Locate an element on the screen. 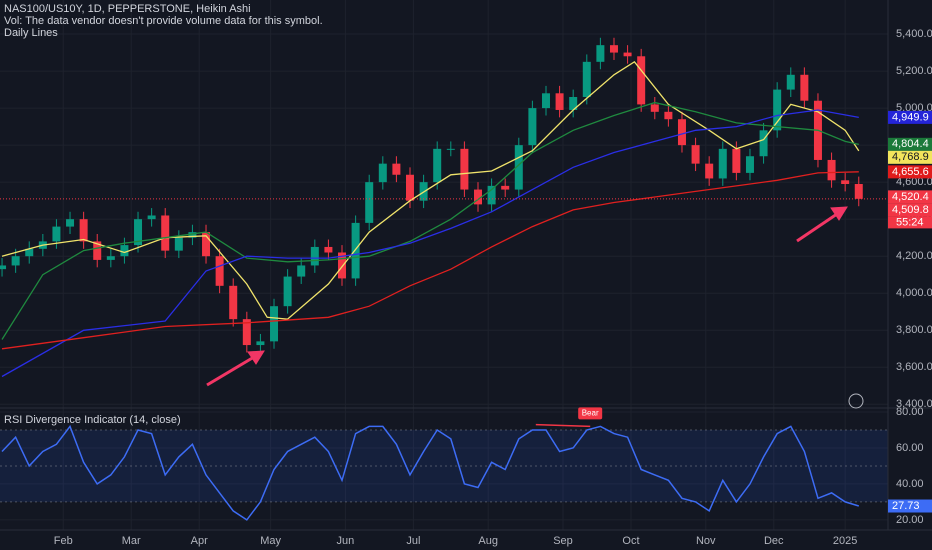  y-tick-label: 5,200.0 is located at coordinates (914, 71).